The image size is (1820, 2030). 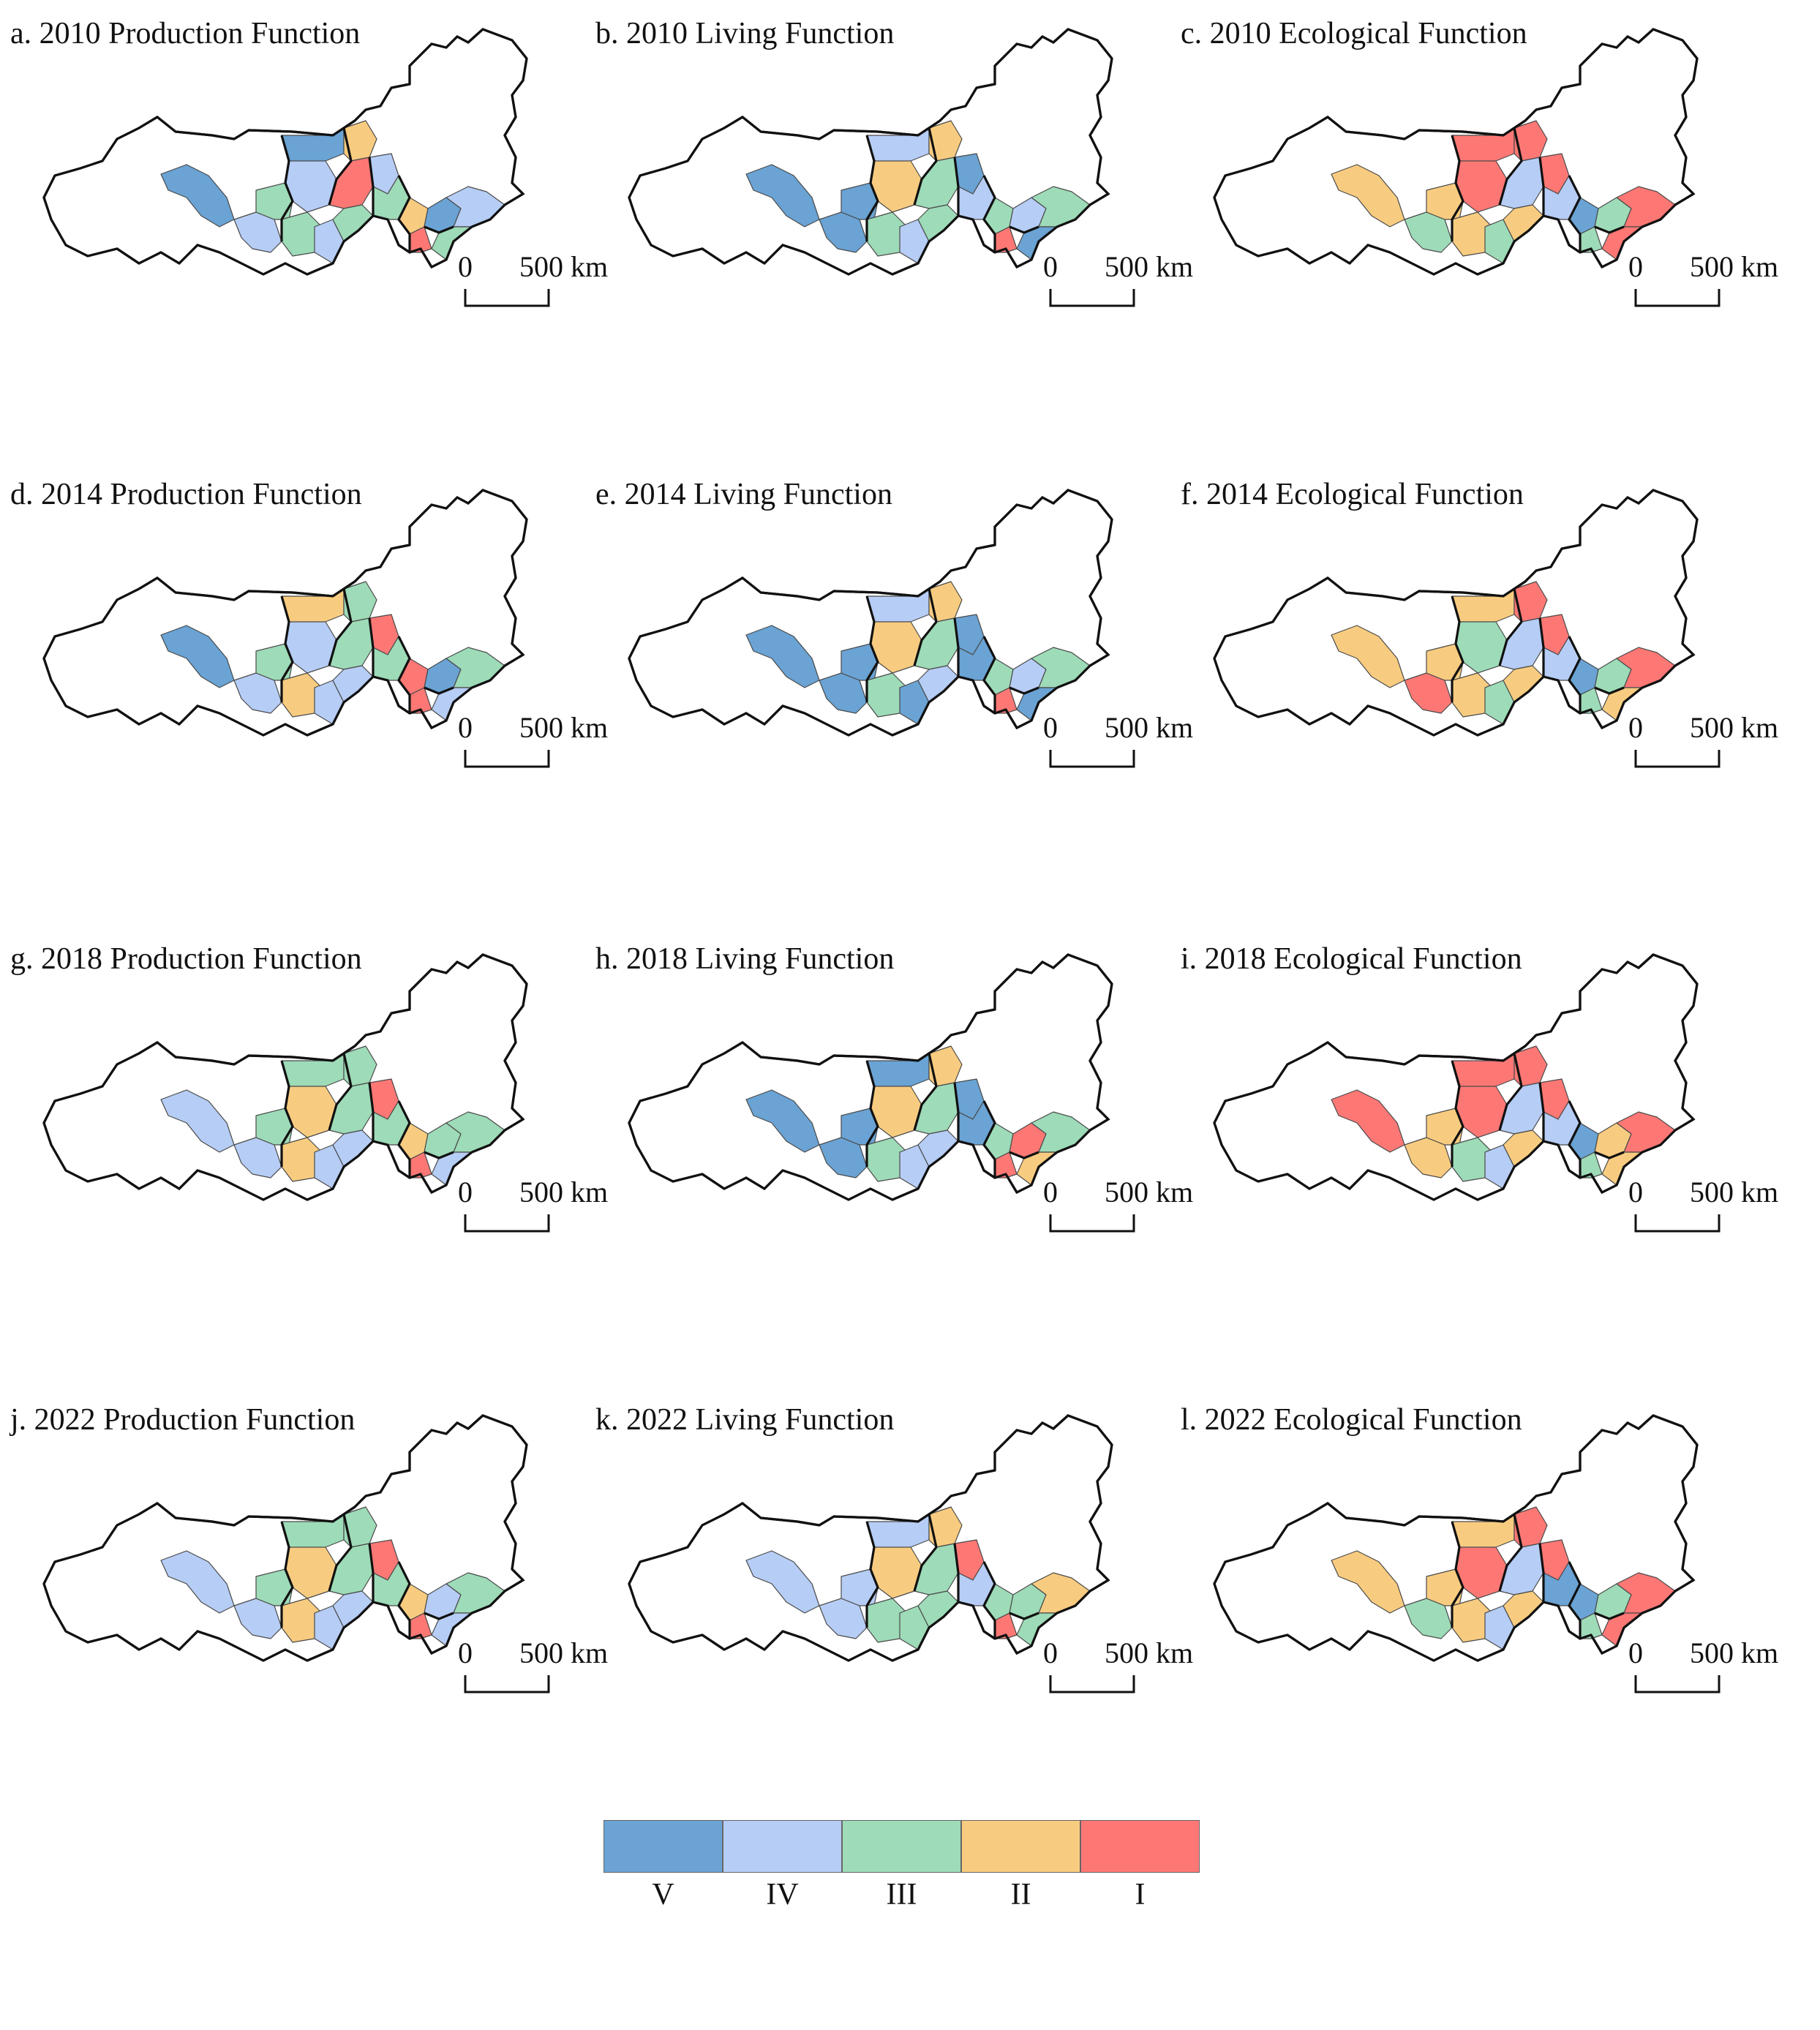 What do you see at coordinates (1351, 1420) in the screenshot?
I see `panel-title: l. 2022 Ecological Function` at bounding box center [1351, 1420].